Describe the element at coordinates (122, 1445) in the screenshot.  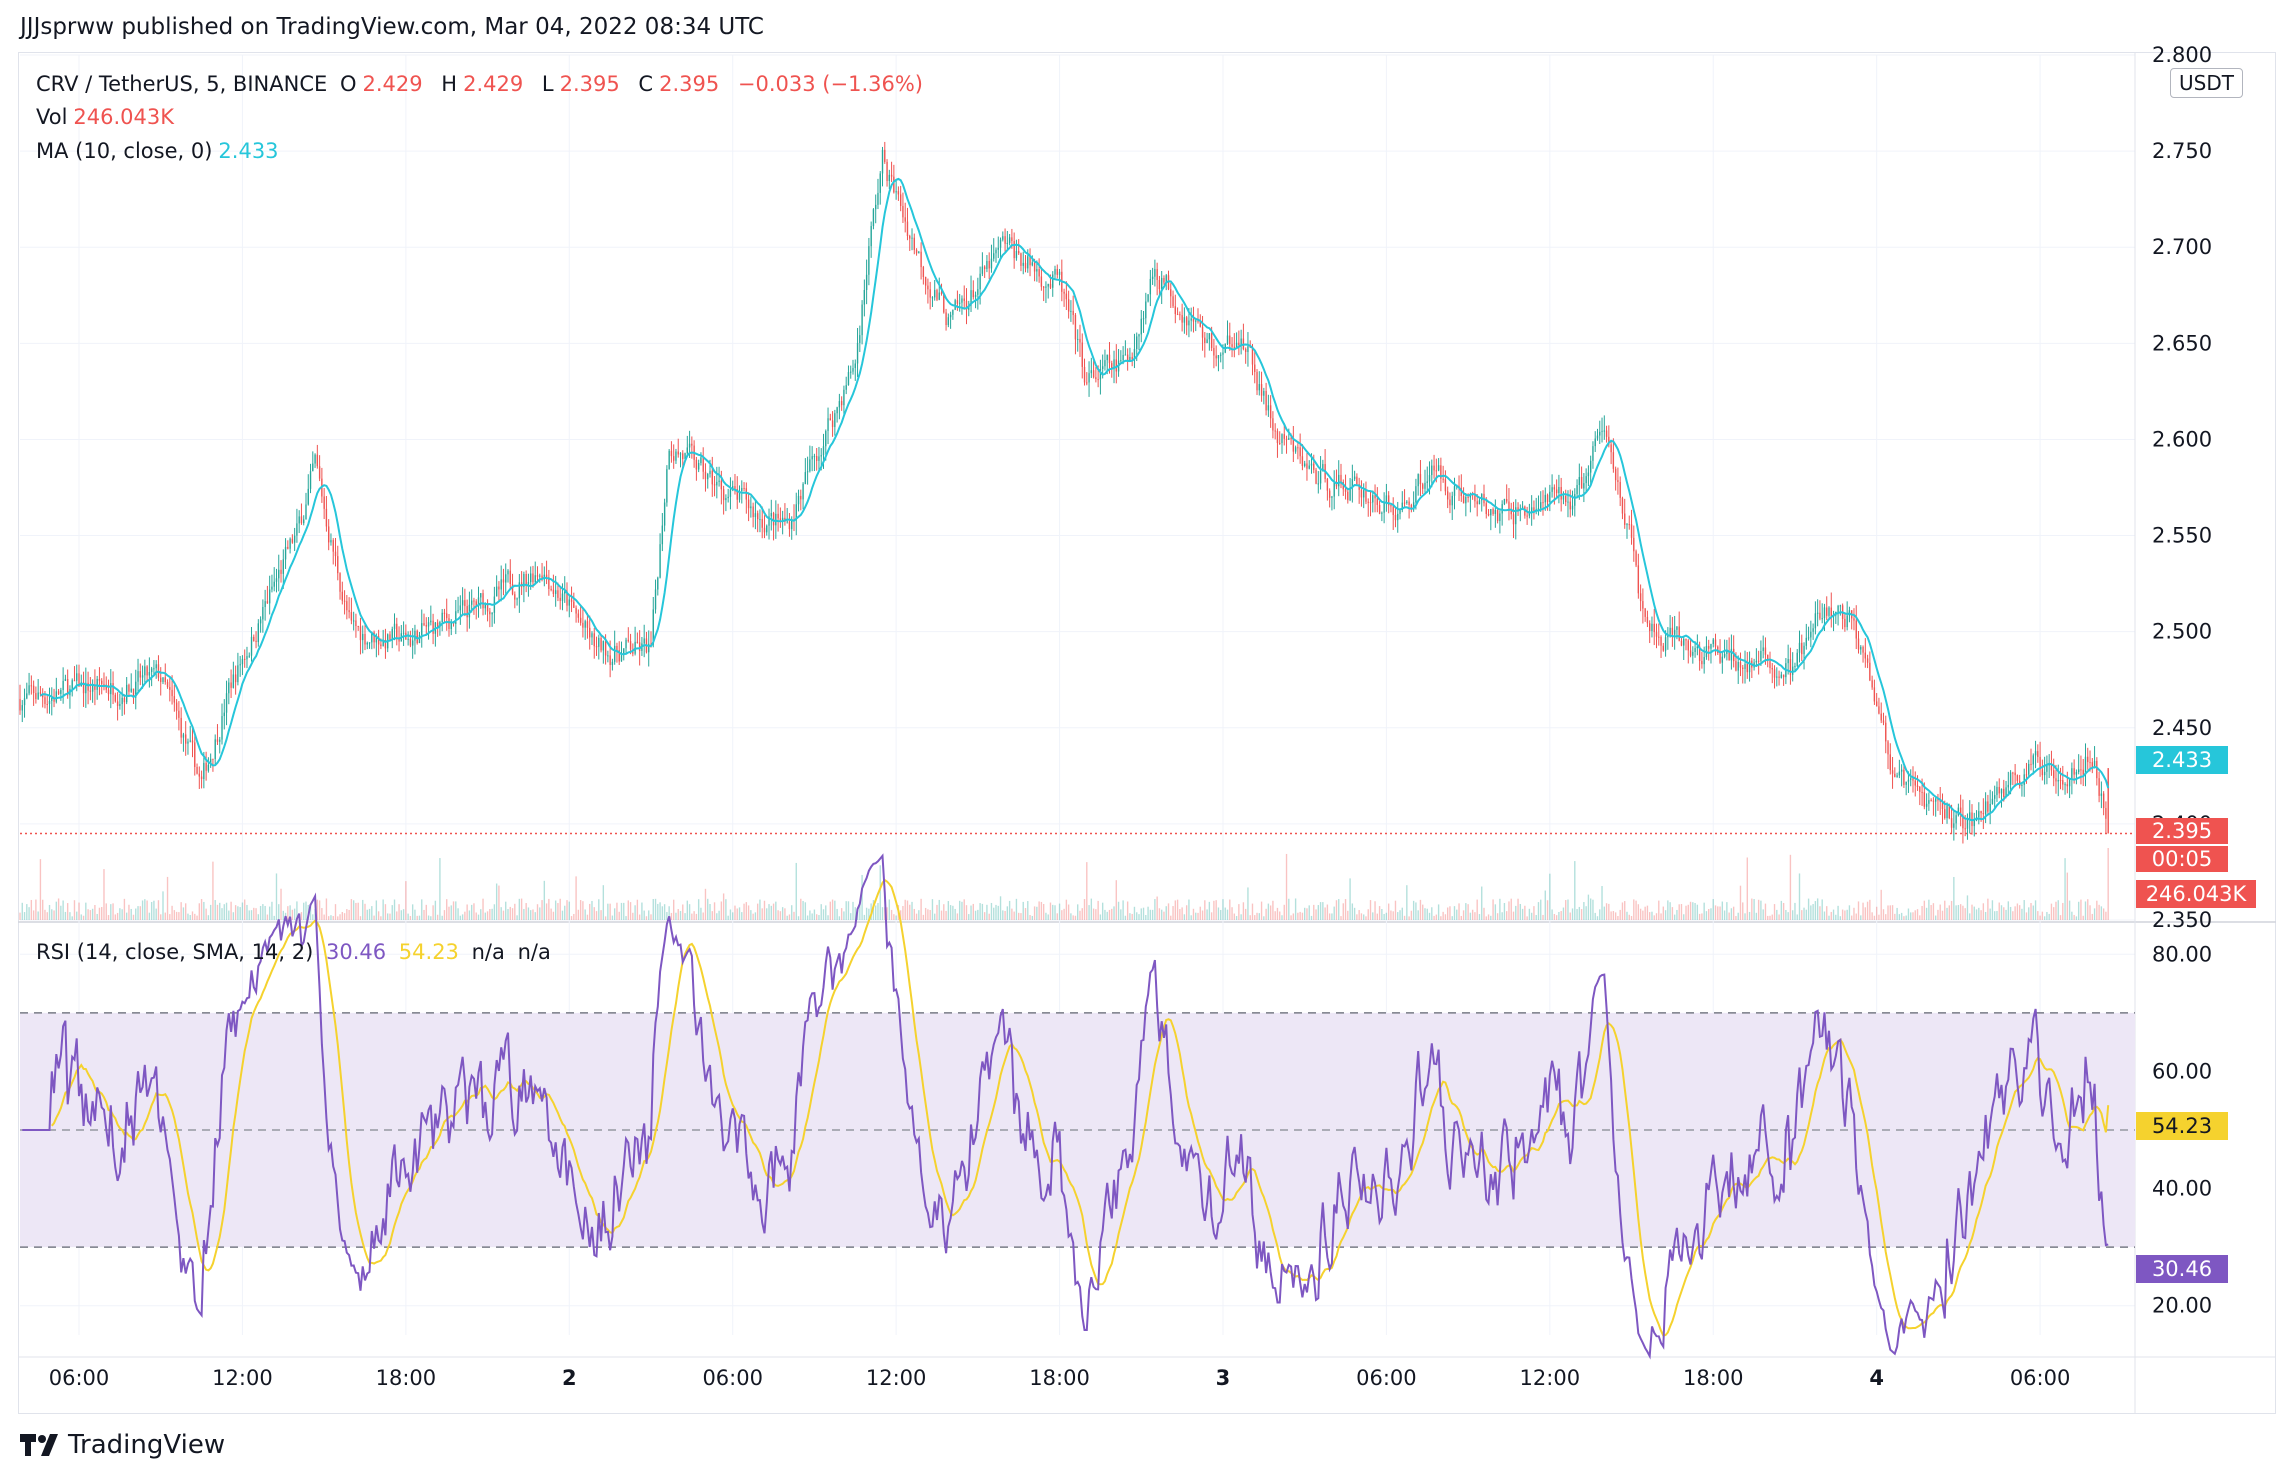
I see `tradingview-logo: TradingView` at that location.